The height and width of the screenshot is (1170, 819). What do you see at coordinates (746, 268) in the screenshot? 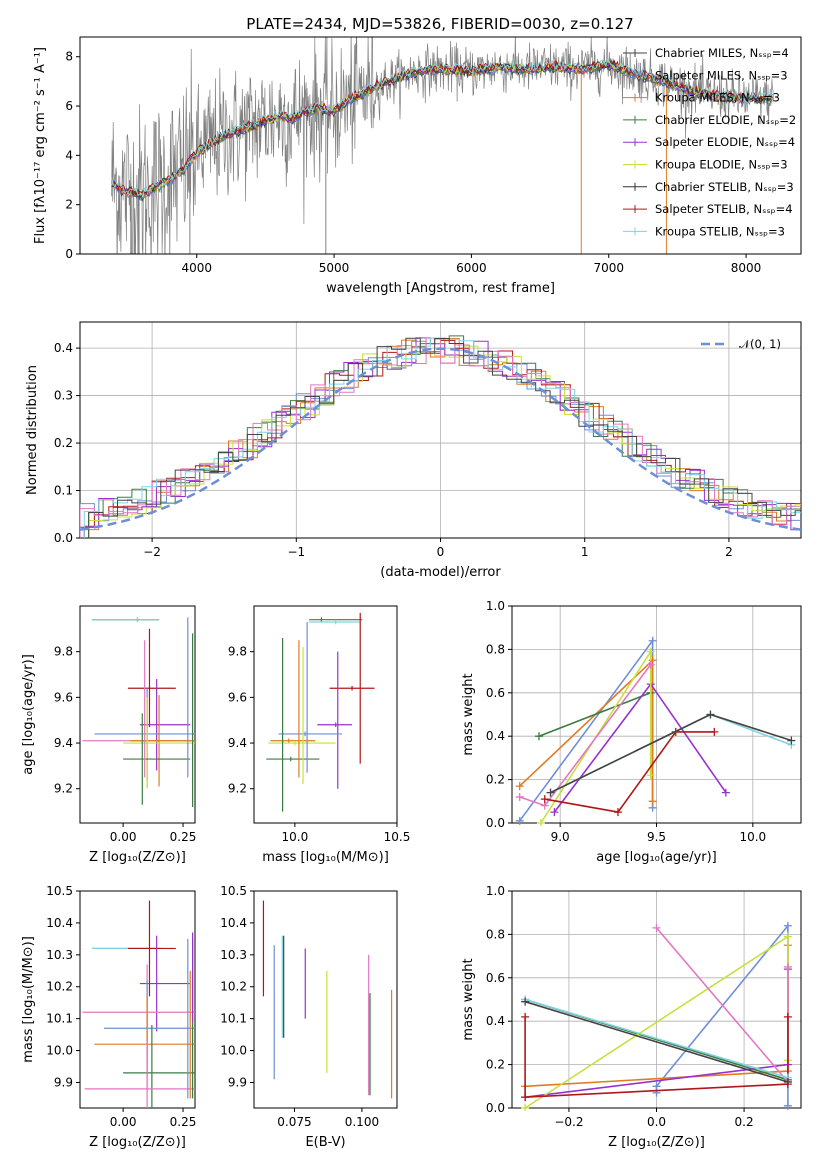
I see `x-tick-label: 8000` at bounding box center [746, 268].